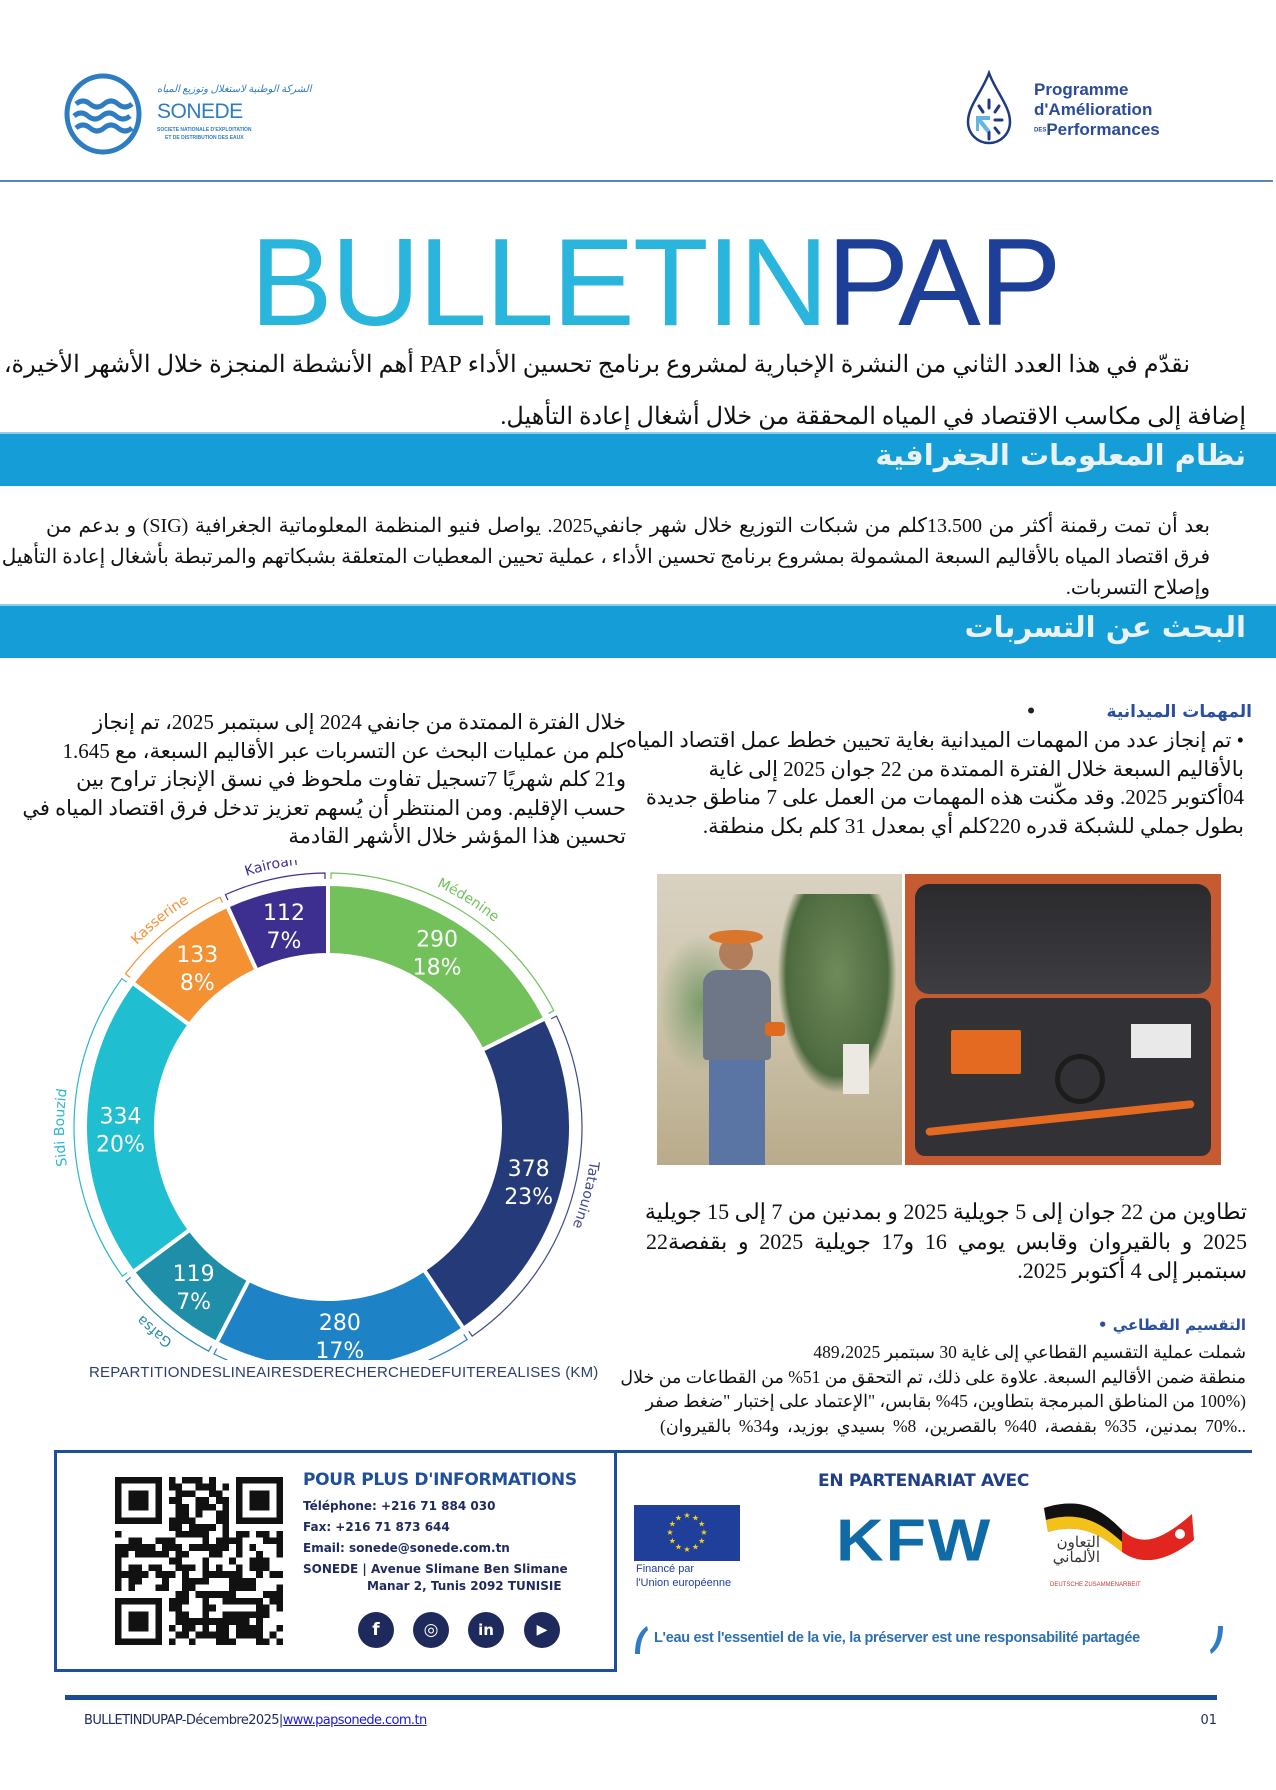  Describe the element at coordinates (1093, 109) in the screenshot. I see `pap-logo-line2: d'Amélioration` at that location.